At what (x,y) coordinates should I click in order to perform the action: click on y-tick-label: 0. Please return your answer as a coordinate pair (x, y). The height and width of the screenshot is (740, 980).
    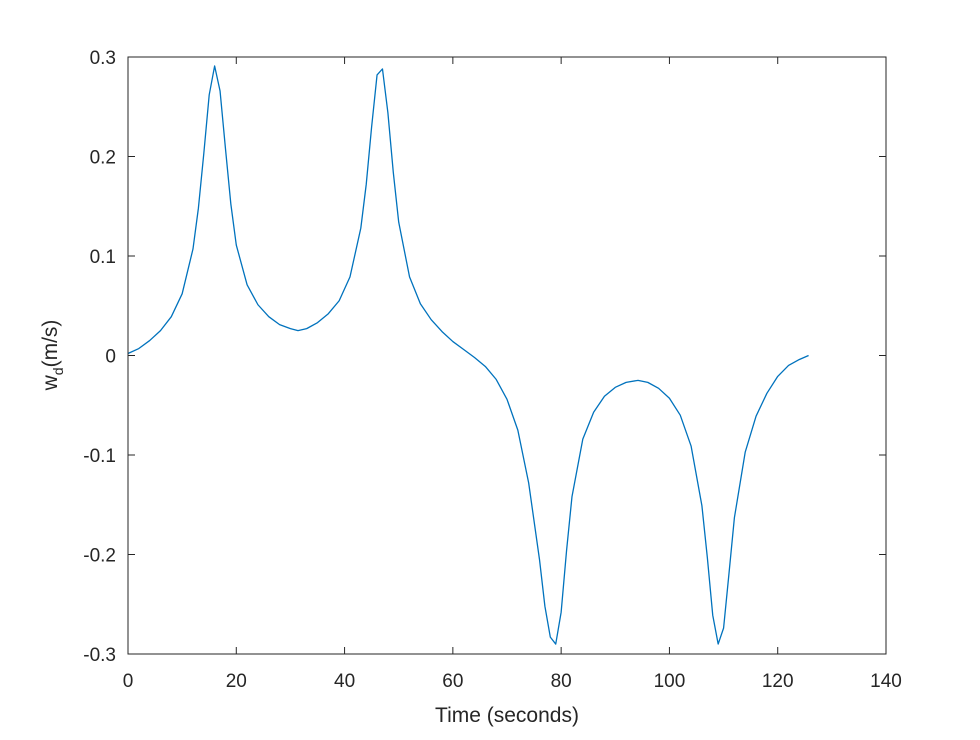
    Looking at the image, I should click on (110, 357).